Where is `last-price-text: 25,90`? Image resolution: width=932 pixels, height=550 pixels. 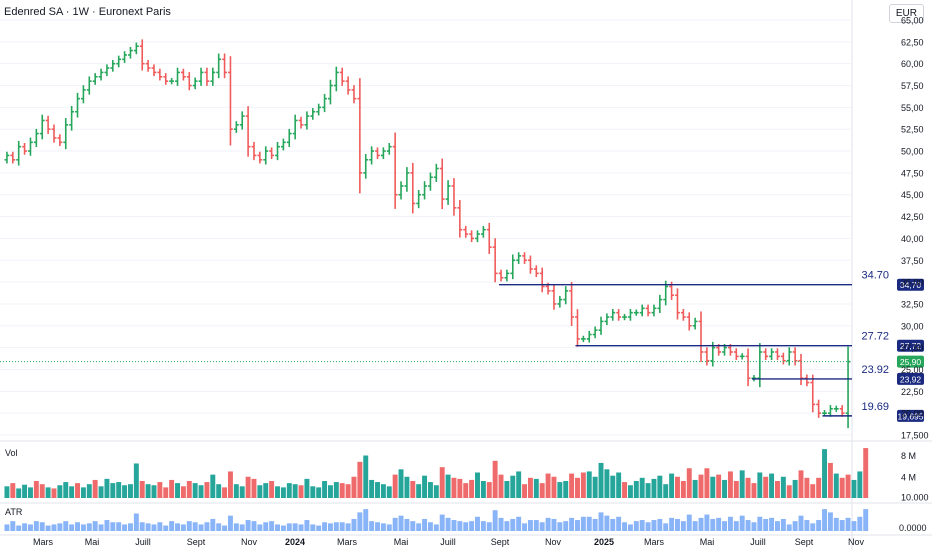 last-price-text: 25,90 is located at coordinates (911, 362).